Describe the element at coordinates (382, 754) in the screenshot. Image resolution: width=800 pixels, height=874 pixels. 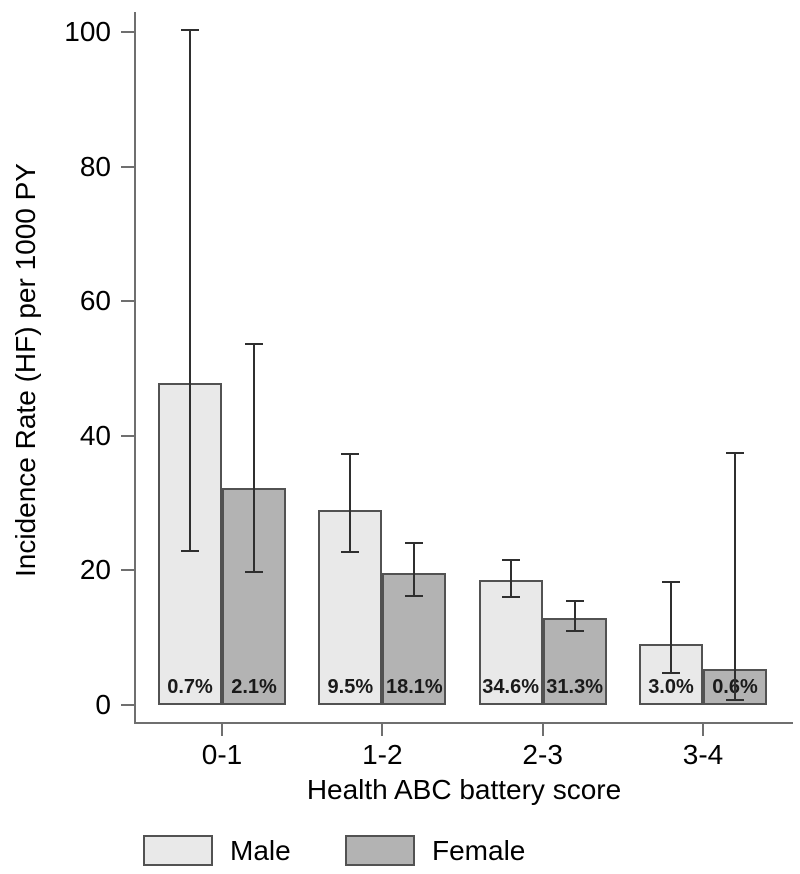
I see `x-tick-label: 1-2` at that location.